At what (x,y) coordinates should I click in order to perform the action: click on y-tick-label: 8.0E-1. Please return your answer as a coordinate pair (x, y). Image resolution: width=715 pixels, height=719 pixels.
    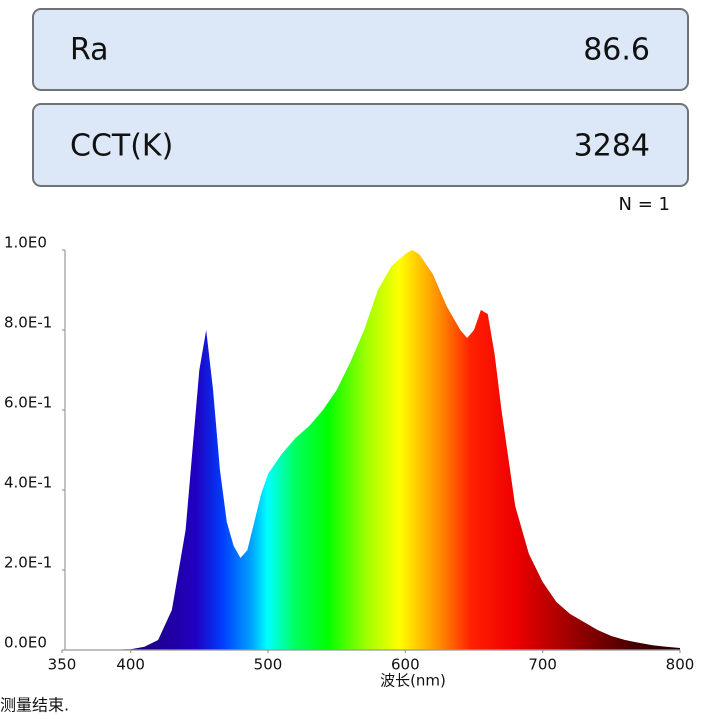
    Looking at the image, I should click on (28, 323).